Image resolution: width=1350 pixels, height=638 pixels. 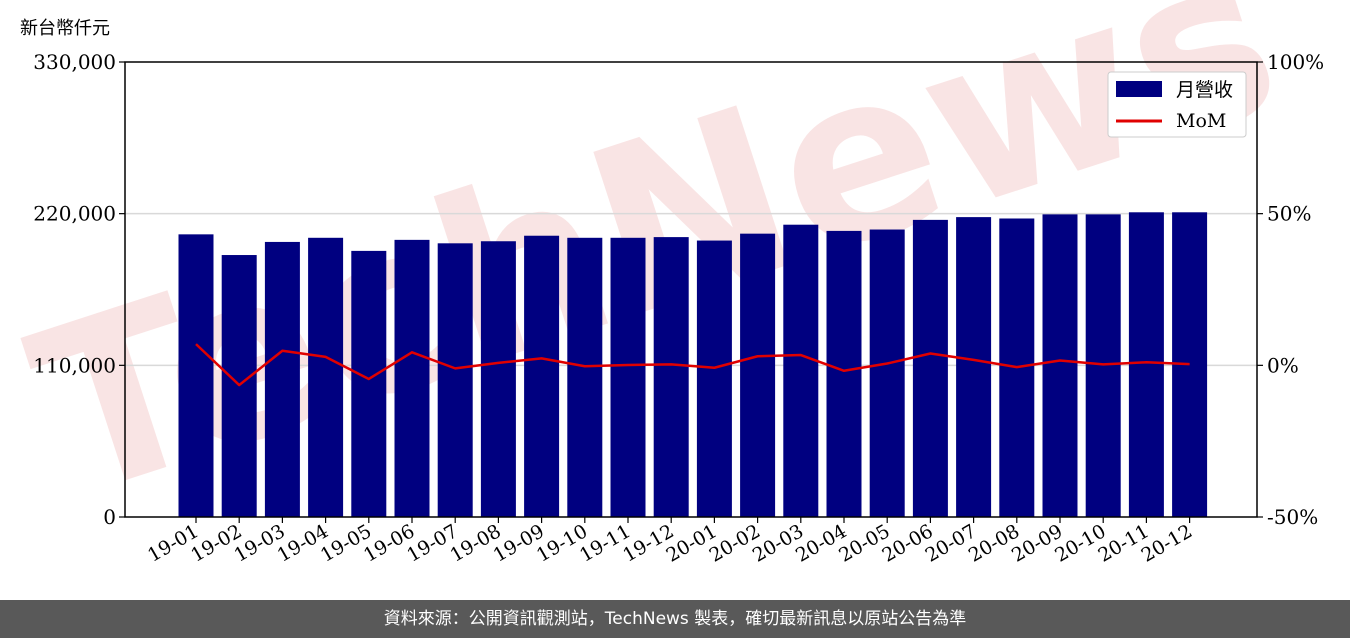 What do you see at coordinates (1167, 543) in the screenshot?
I see `x-tick-label: 20-12` at bounding box center [1167, 543].